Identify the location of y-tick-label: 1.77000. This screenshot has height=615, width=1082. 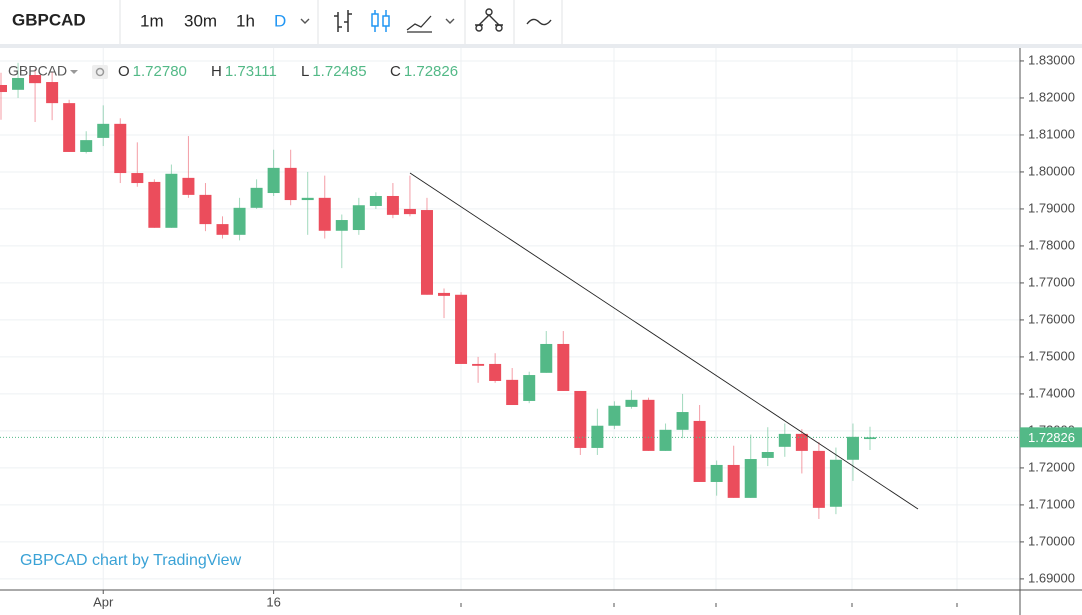
(1051, 281).